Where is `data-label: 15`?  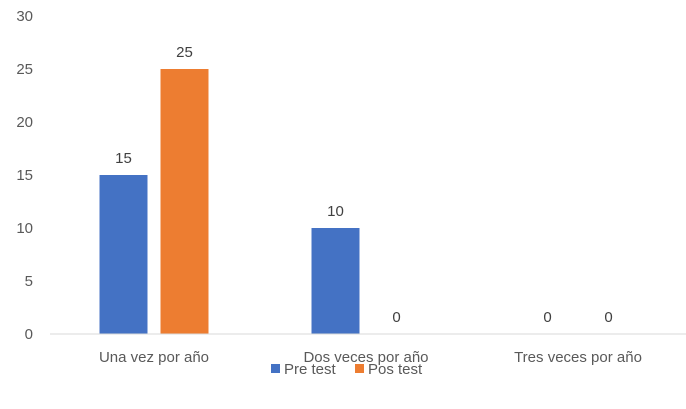 data-label: 15 is located at coordinates (123, 158).